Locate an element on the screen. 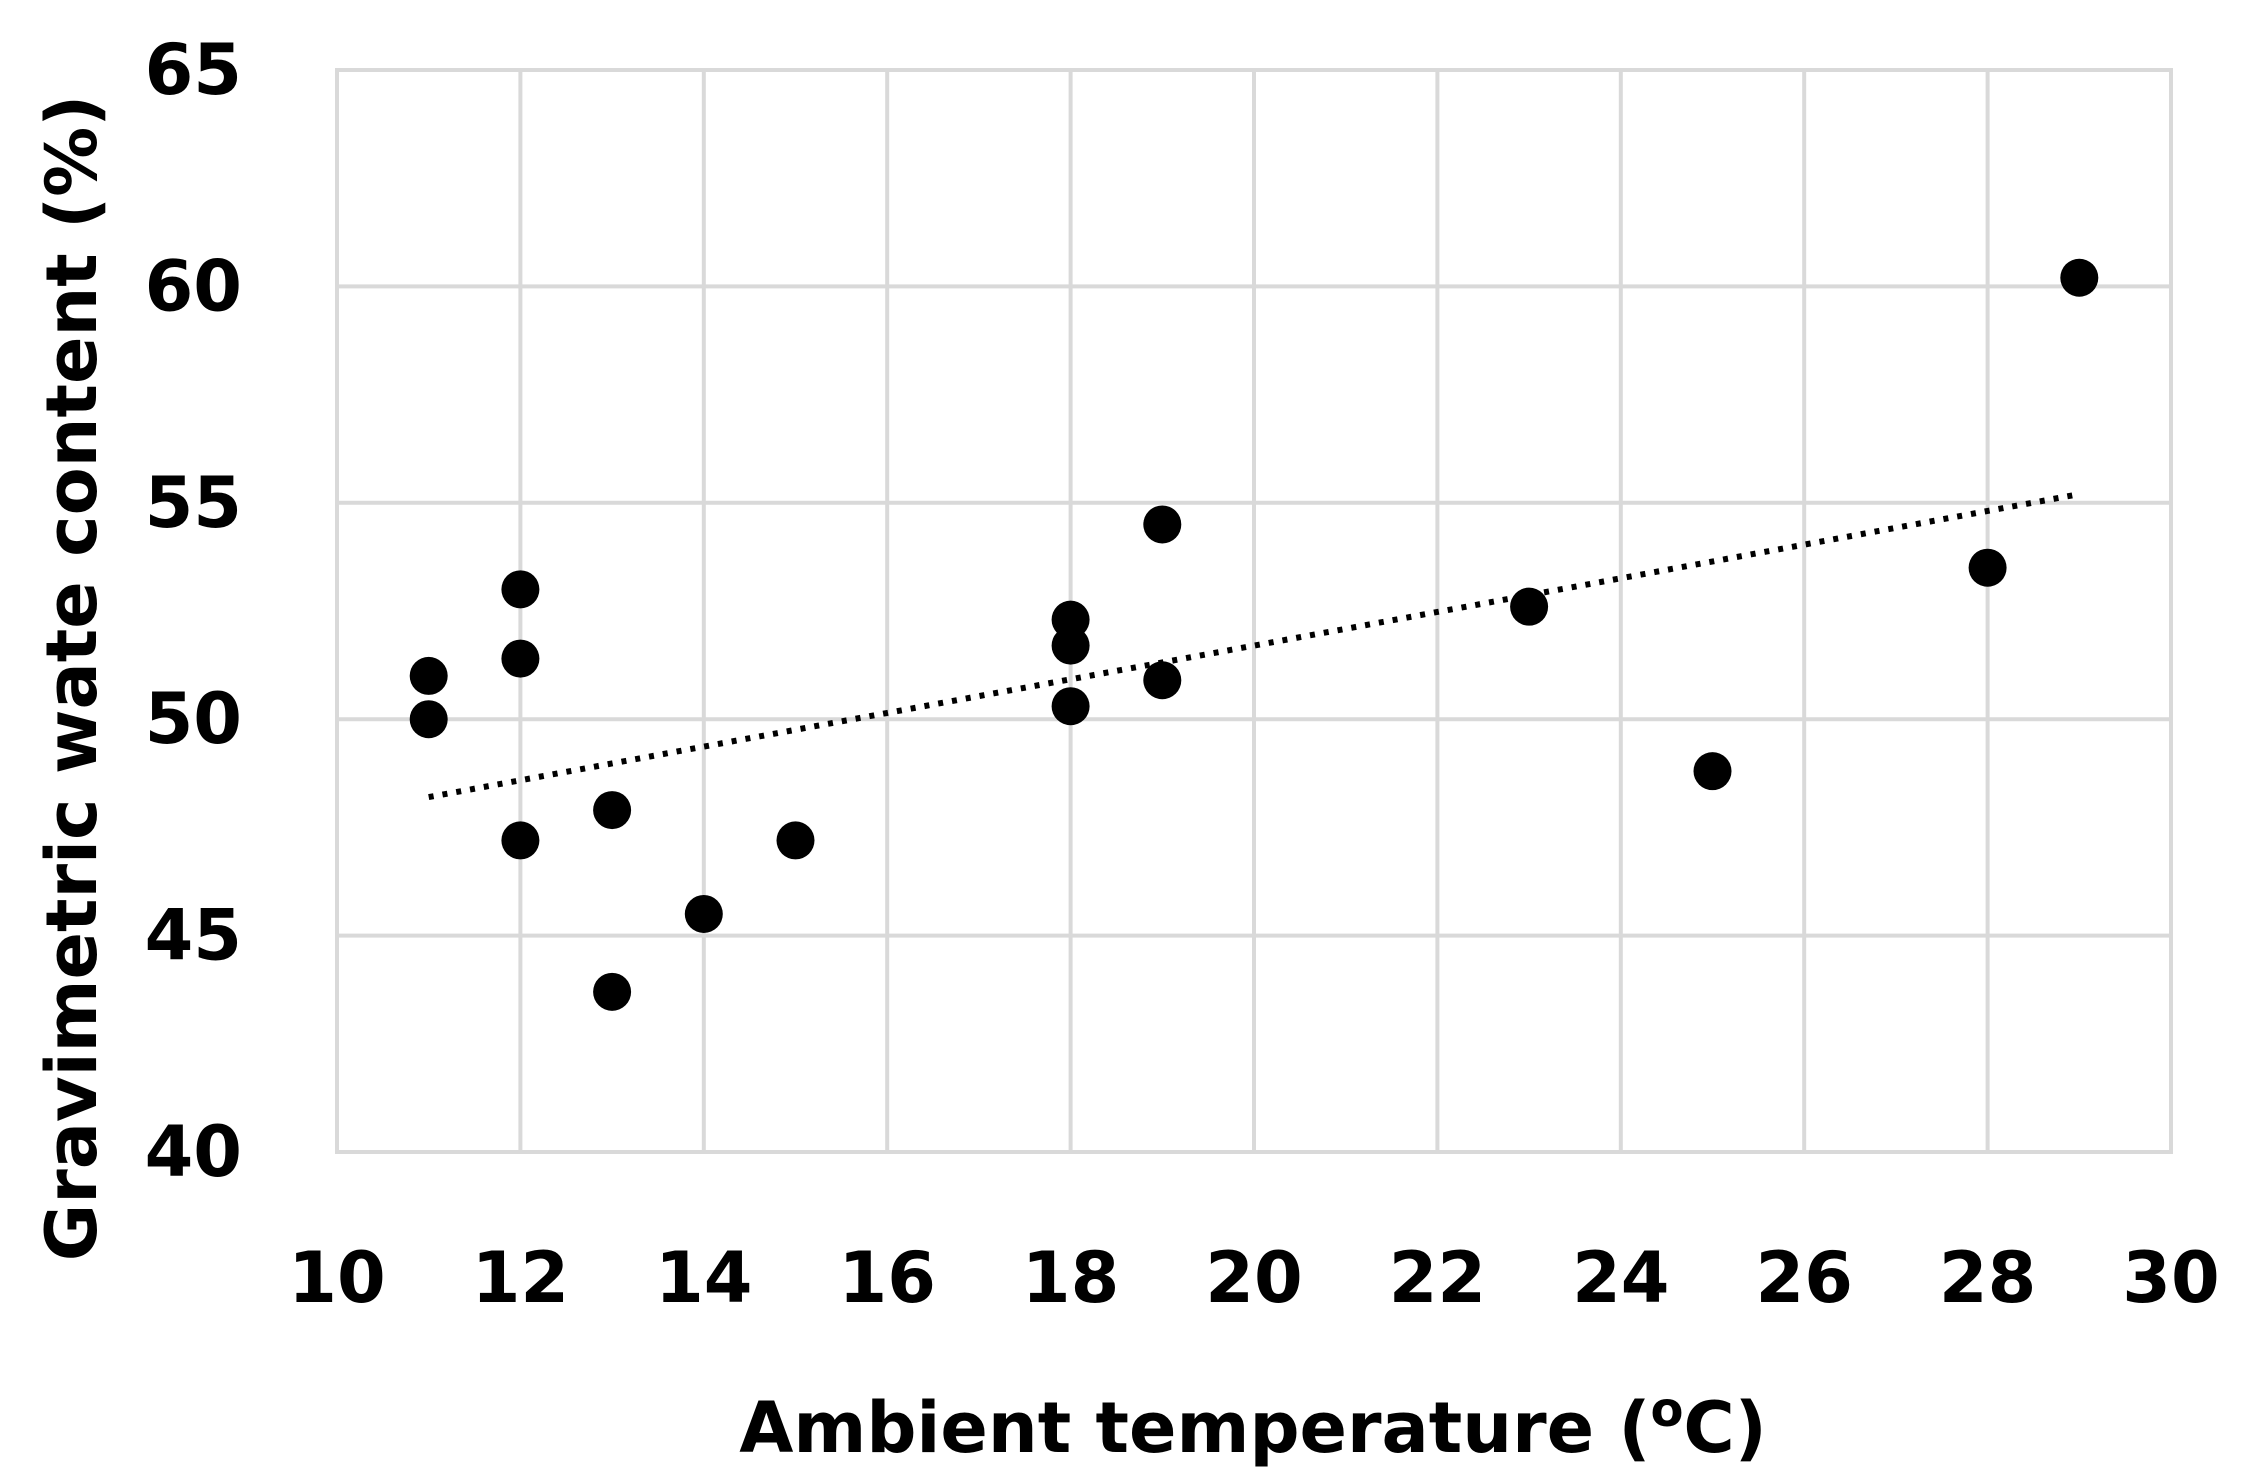  x-tick-label-12: 12 is located at coordinates (520, 1278).